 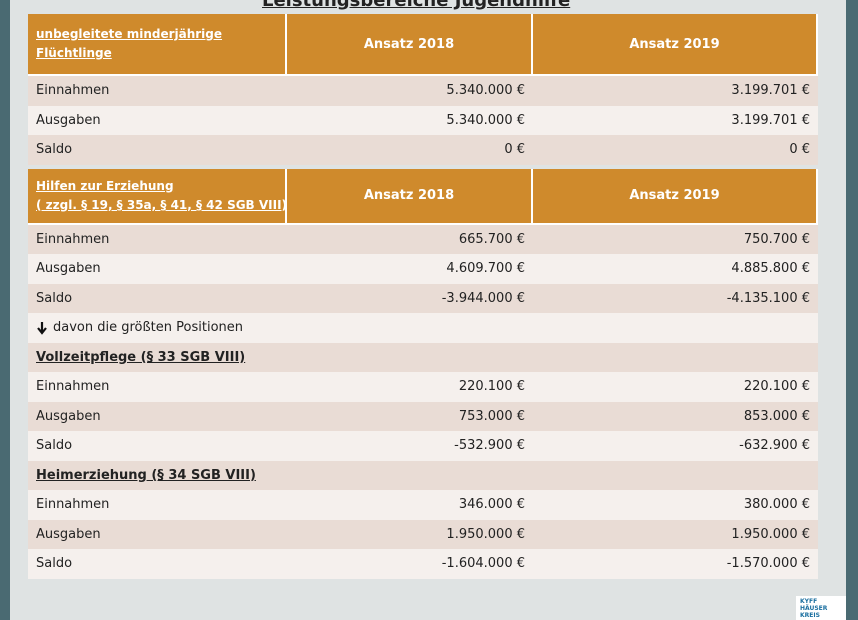 I want to click on section-header: unbegleitete minderjährige Flüchtlinge, so click(x=157, y=45).